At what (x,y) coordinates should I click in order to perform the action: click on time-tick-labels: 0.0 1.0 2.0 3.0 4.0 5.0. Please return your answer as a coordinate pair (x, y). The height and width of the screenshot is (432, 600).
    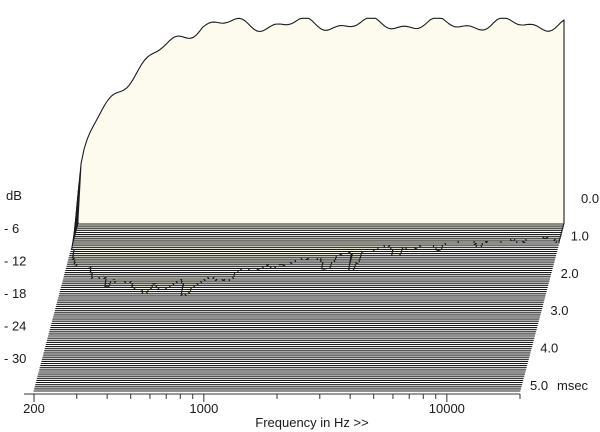
    Looking at the image, I should click on (564, 292).